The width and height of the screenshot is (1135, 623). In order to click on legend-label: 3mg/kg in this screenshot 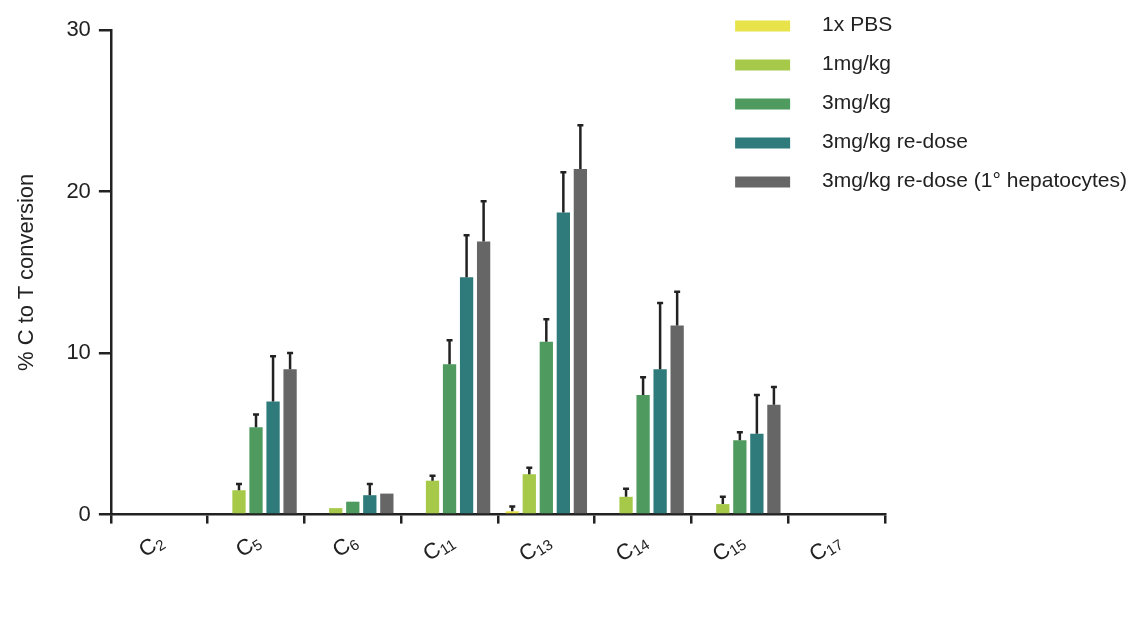, I will do `click(856, 102)`.